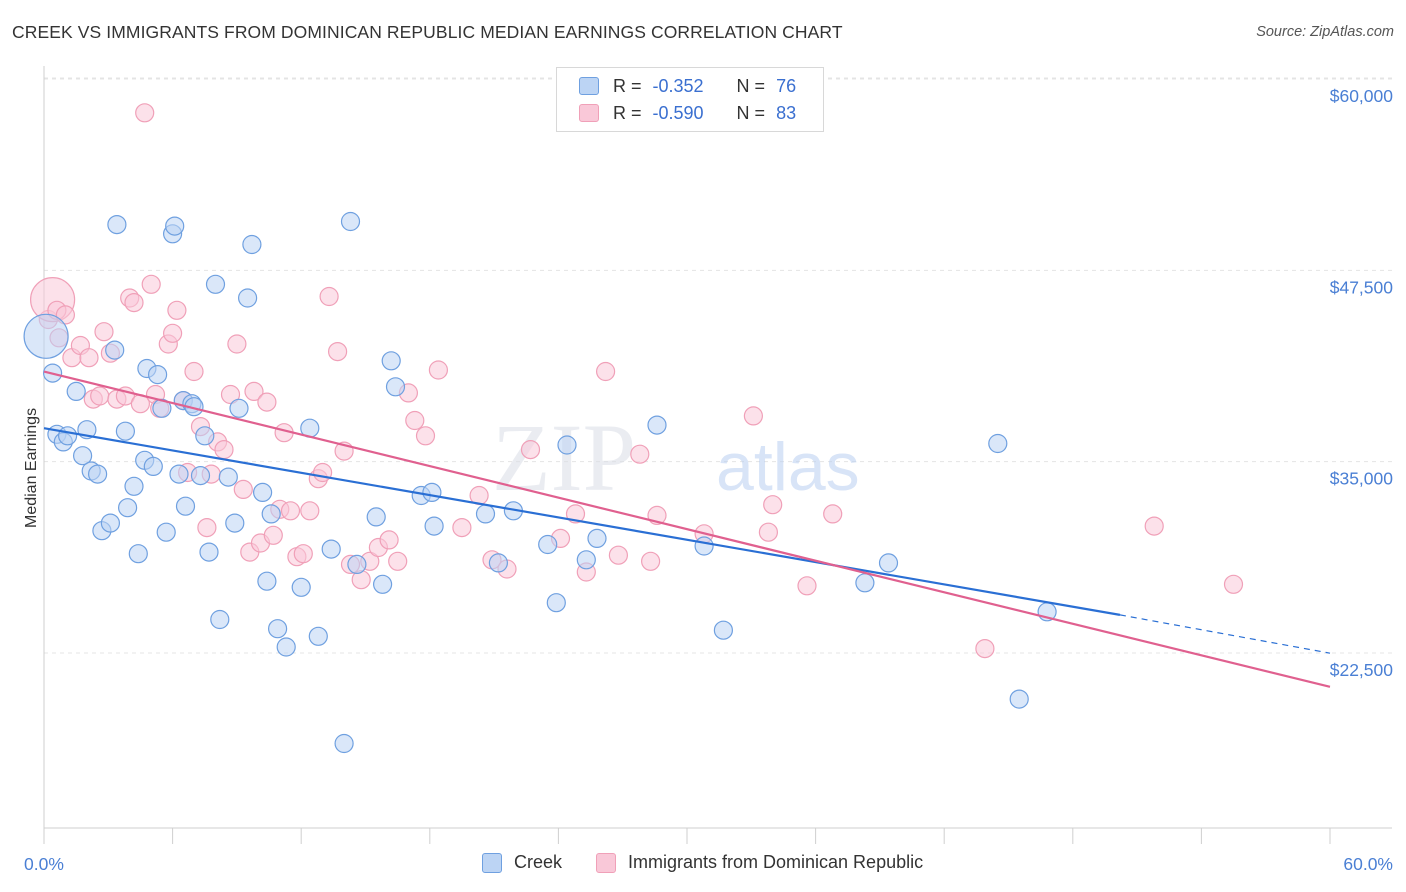 The image size is (1406, 892). I want to click on x-tick-label: 0.0%, so click(44, 864).